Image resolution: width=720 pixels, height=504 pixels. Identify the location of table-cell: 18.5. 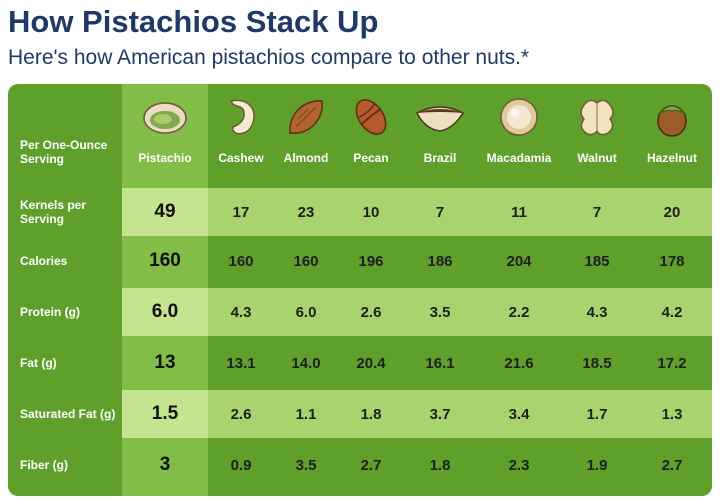
(597, 363).